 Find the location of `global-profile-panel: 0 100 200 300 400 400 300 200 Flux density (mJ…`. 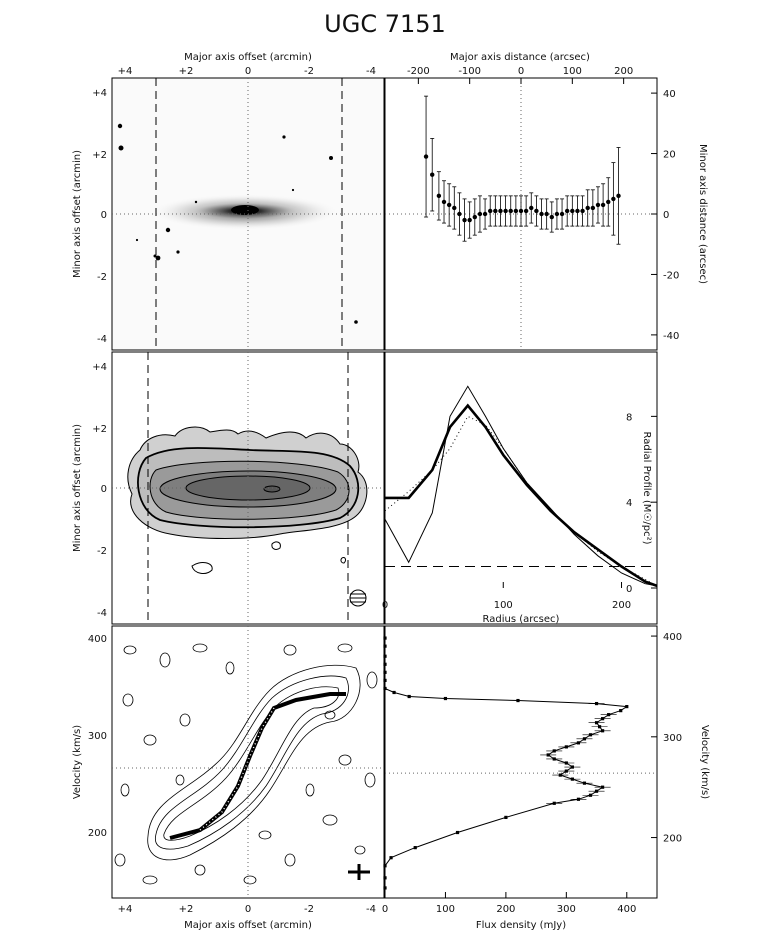

global-profile-panel: 0 100 200 300 400 400 300 200 Flux density (mJ… is located at coordinates (546, 778).